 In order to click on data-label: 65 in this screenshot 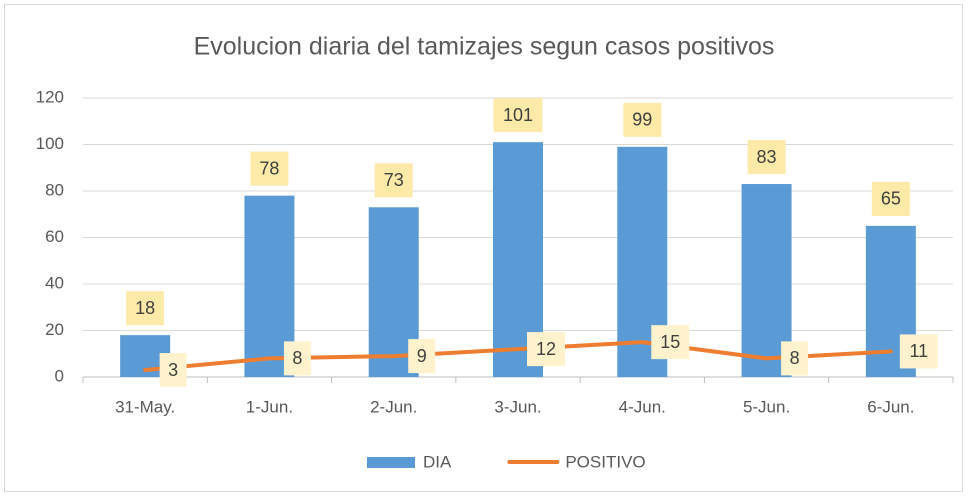, I will do `click(891, 199)`.